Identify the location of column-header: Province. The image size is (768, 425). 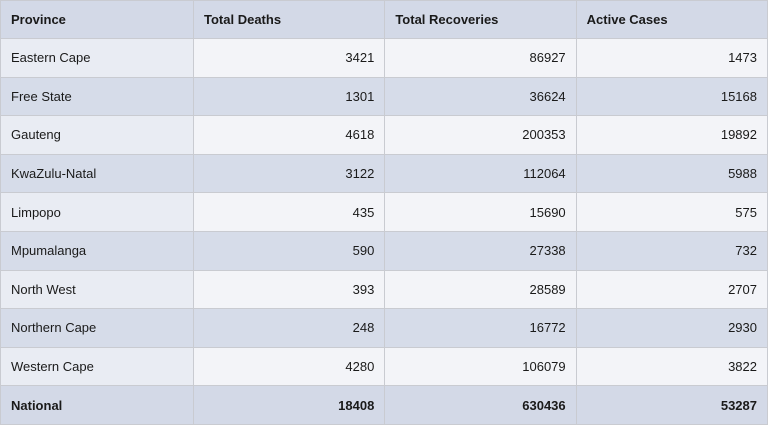
(97, 19).